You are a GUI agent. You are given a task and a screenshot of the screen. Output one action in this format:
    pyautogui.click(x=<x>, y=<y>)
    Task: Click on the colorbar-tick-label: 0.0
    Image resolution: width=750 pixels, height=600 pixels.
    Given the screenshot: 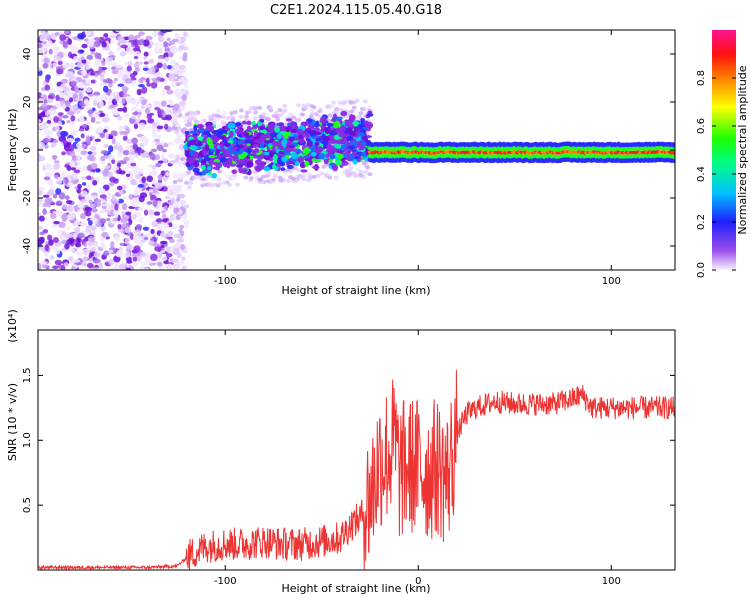 What is the action you would take?
    pyautogui.click(x=701, y=270)
    